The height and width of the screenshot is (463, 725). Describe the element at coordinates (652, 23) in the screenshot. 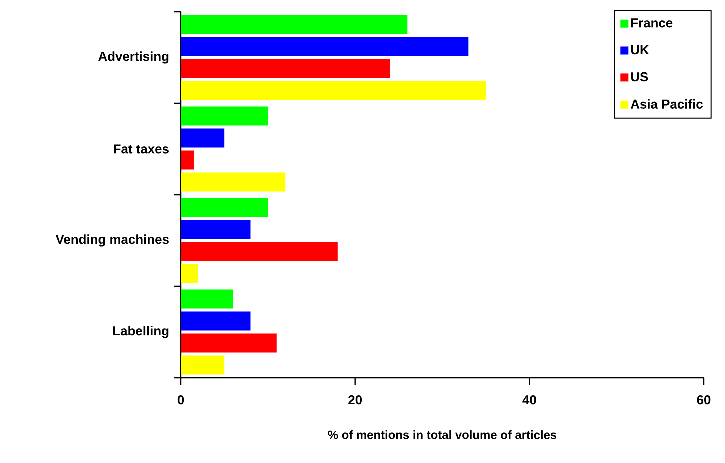

I see `legend-label: France` at that location.